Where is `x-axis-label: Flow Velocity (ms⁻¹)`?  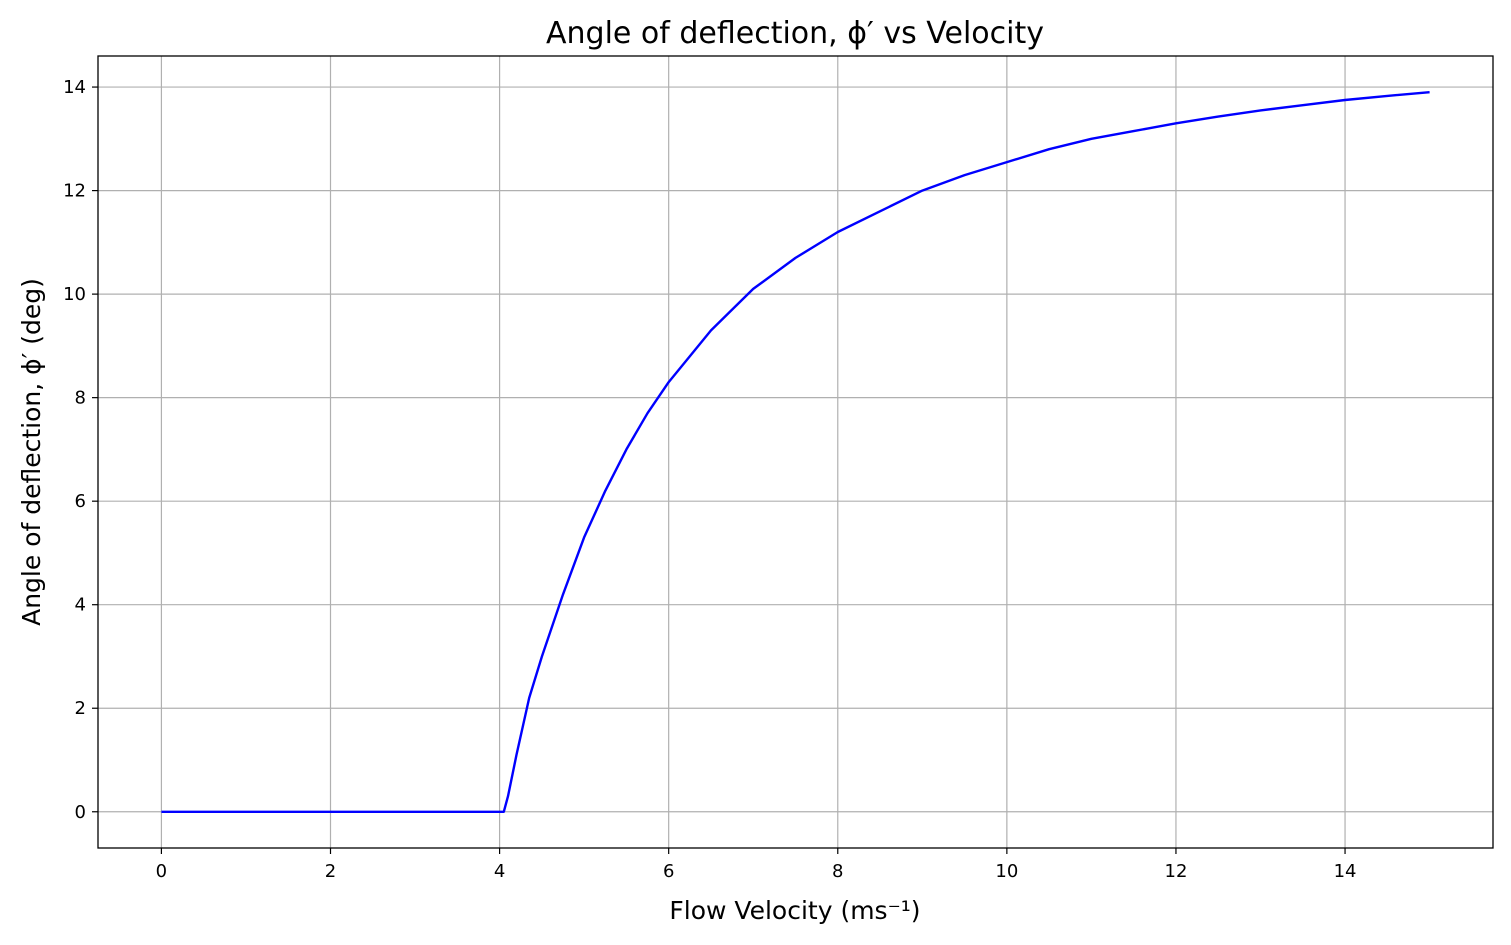 x-axis-label: Flow Velocity (ms⁻¹) is located at coordinates (794, 910).